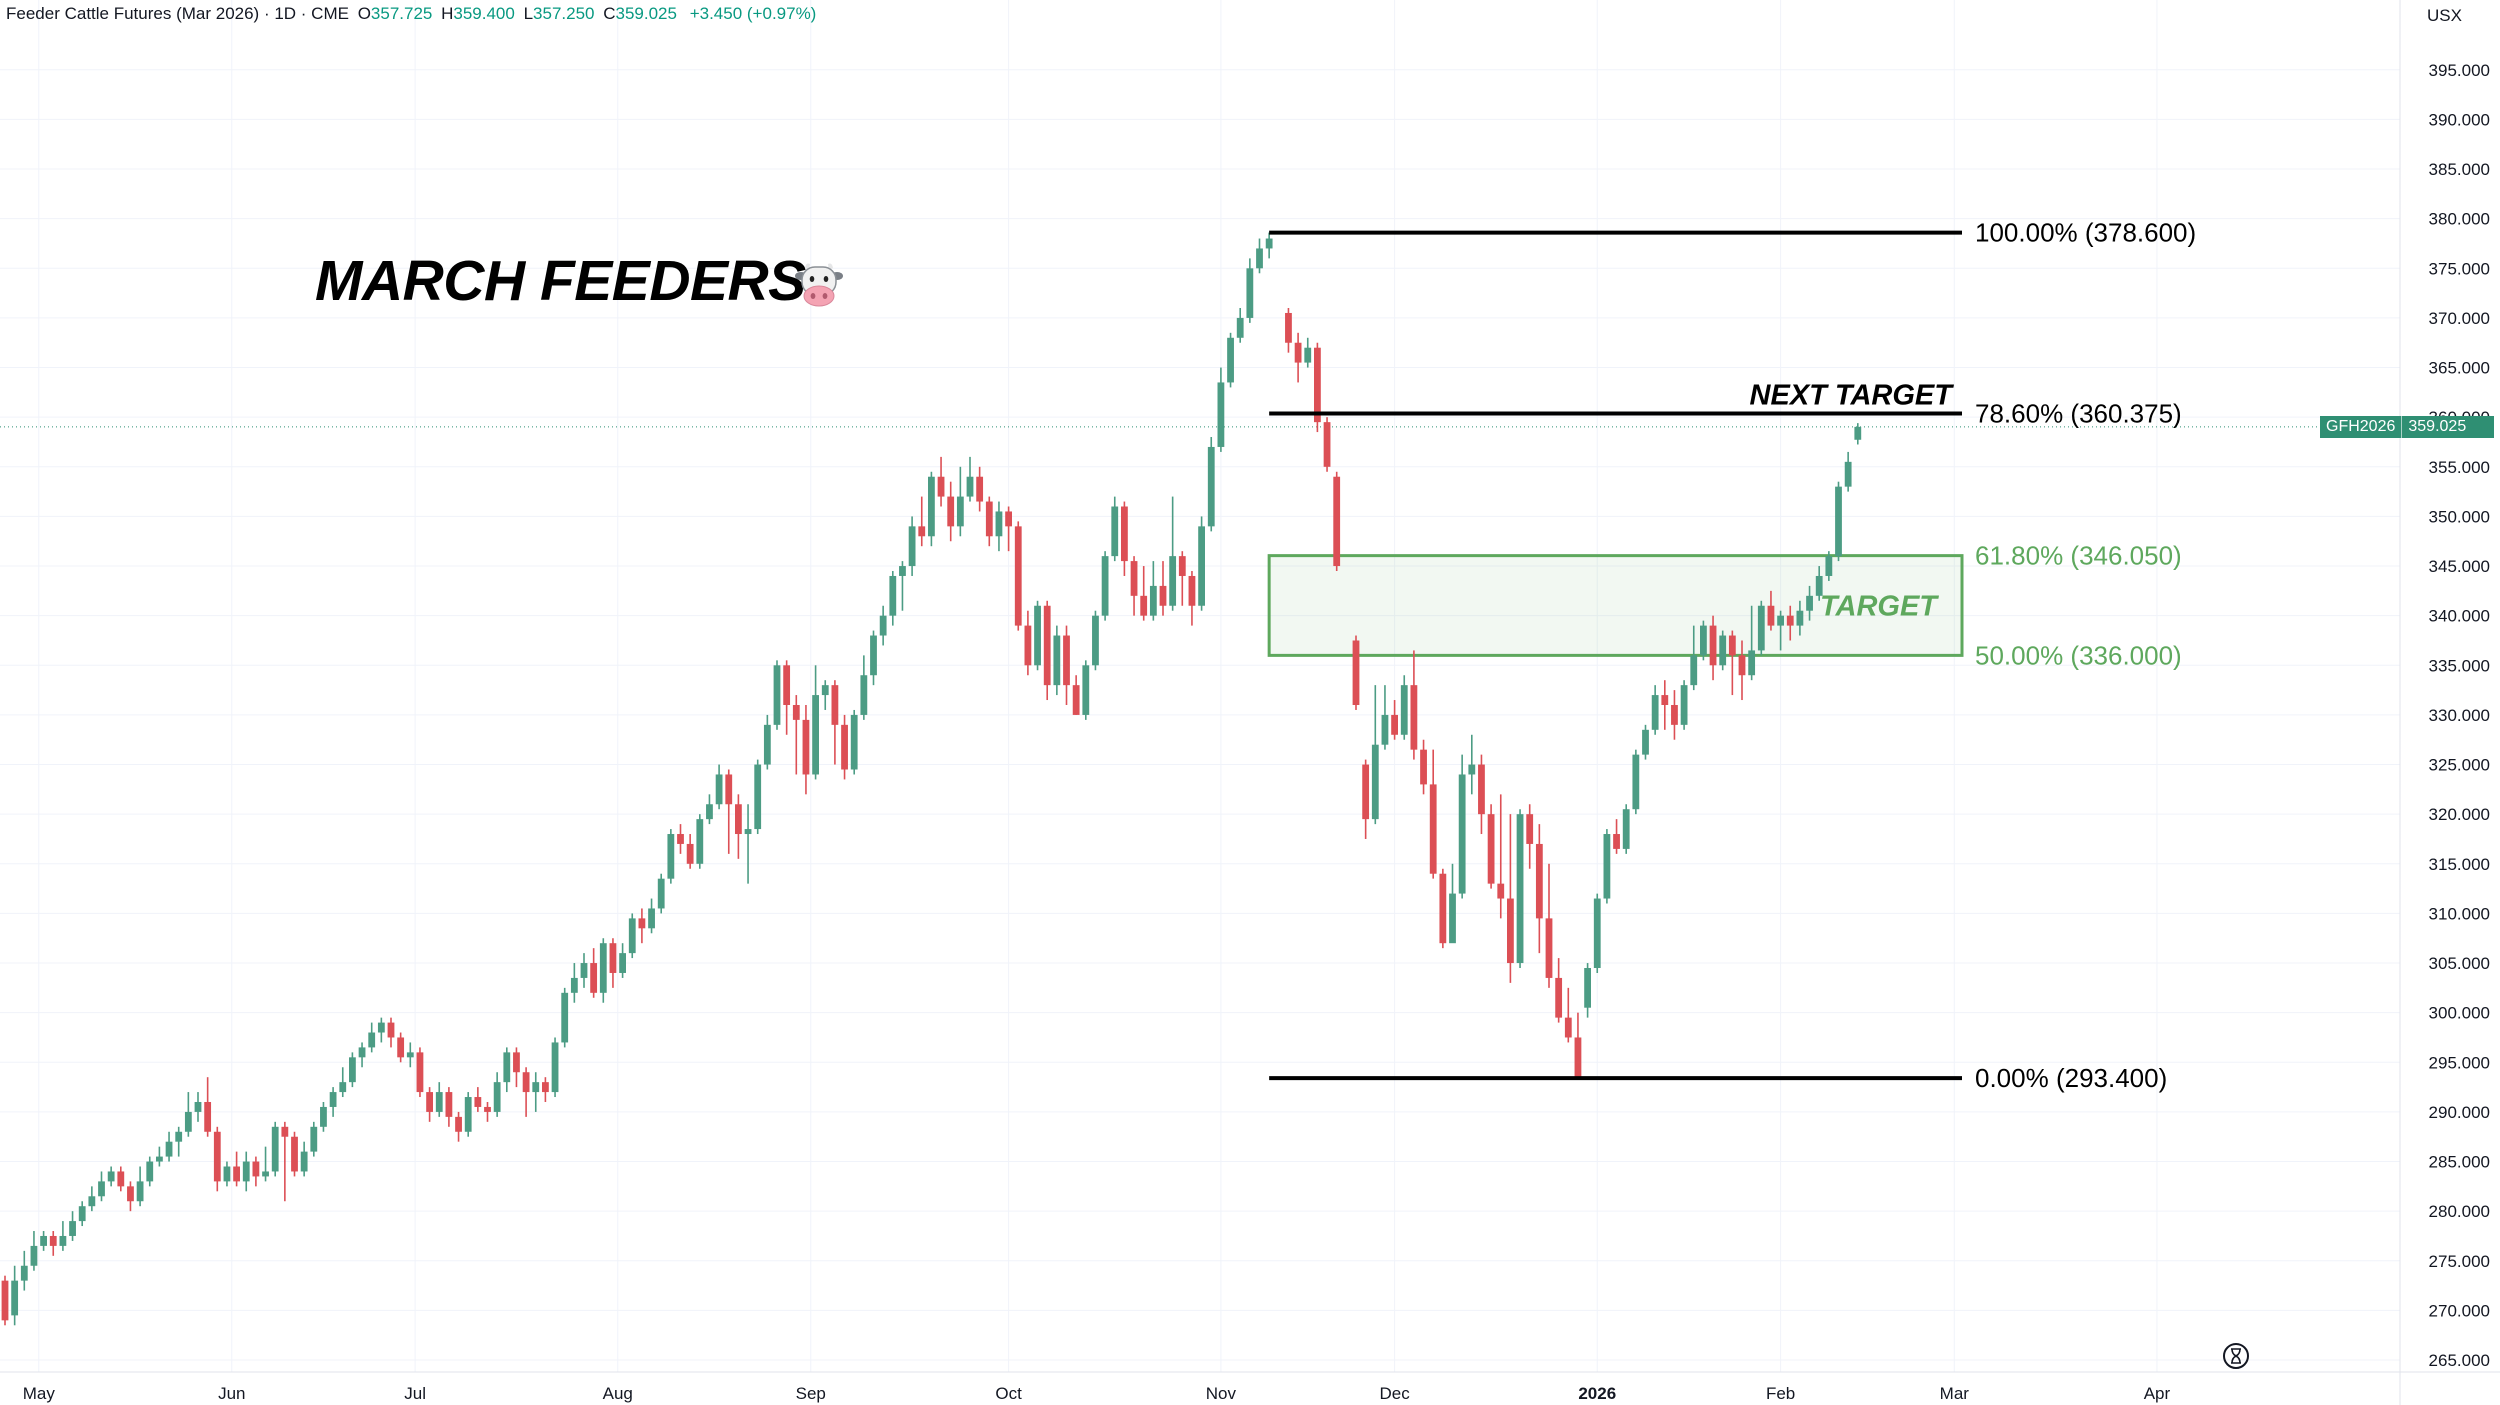 The image size is (2500, 1405). What do you see at coordinates (415, 1393) in the screenshot?
I see `time-tick-label: Jul` at bounding box center [415, 1393].